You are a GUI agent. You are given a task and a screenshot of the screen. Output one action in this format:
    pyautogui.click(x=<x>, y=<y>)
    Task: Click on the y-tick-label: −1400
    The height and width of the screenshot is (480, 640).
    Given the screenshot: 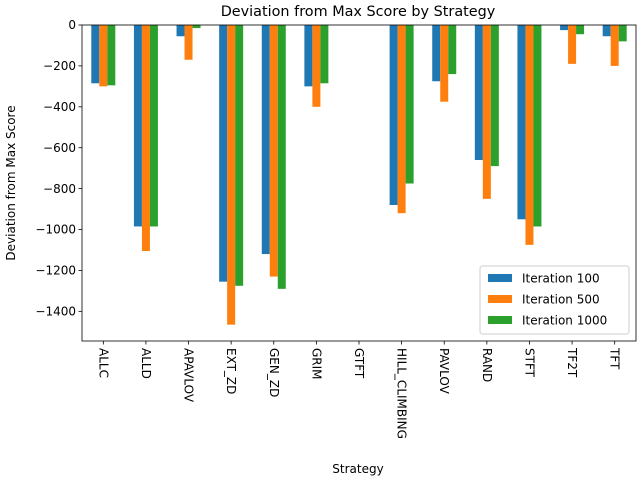 What is the action you would take?
    pyautogui.click(x=55, y=312)
    